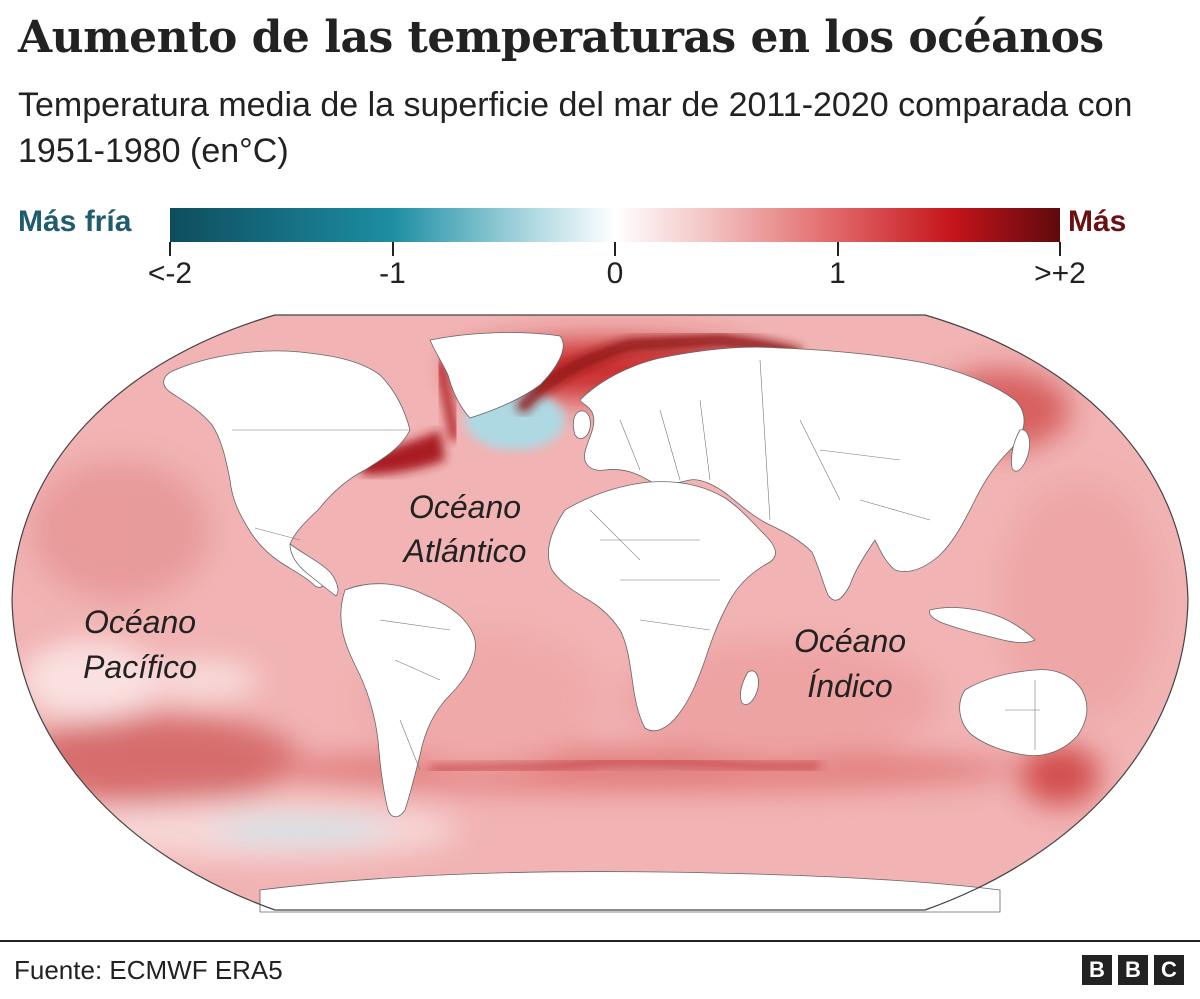 This screenshot has width=1200, height=999. Describe the element at coordinates (496, 375) in the screenshot. I see `greenland-landmass` at that location.